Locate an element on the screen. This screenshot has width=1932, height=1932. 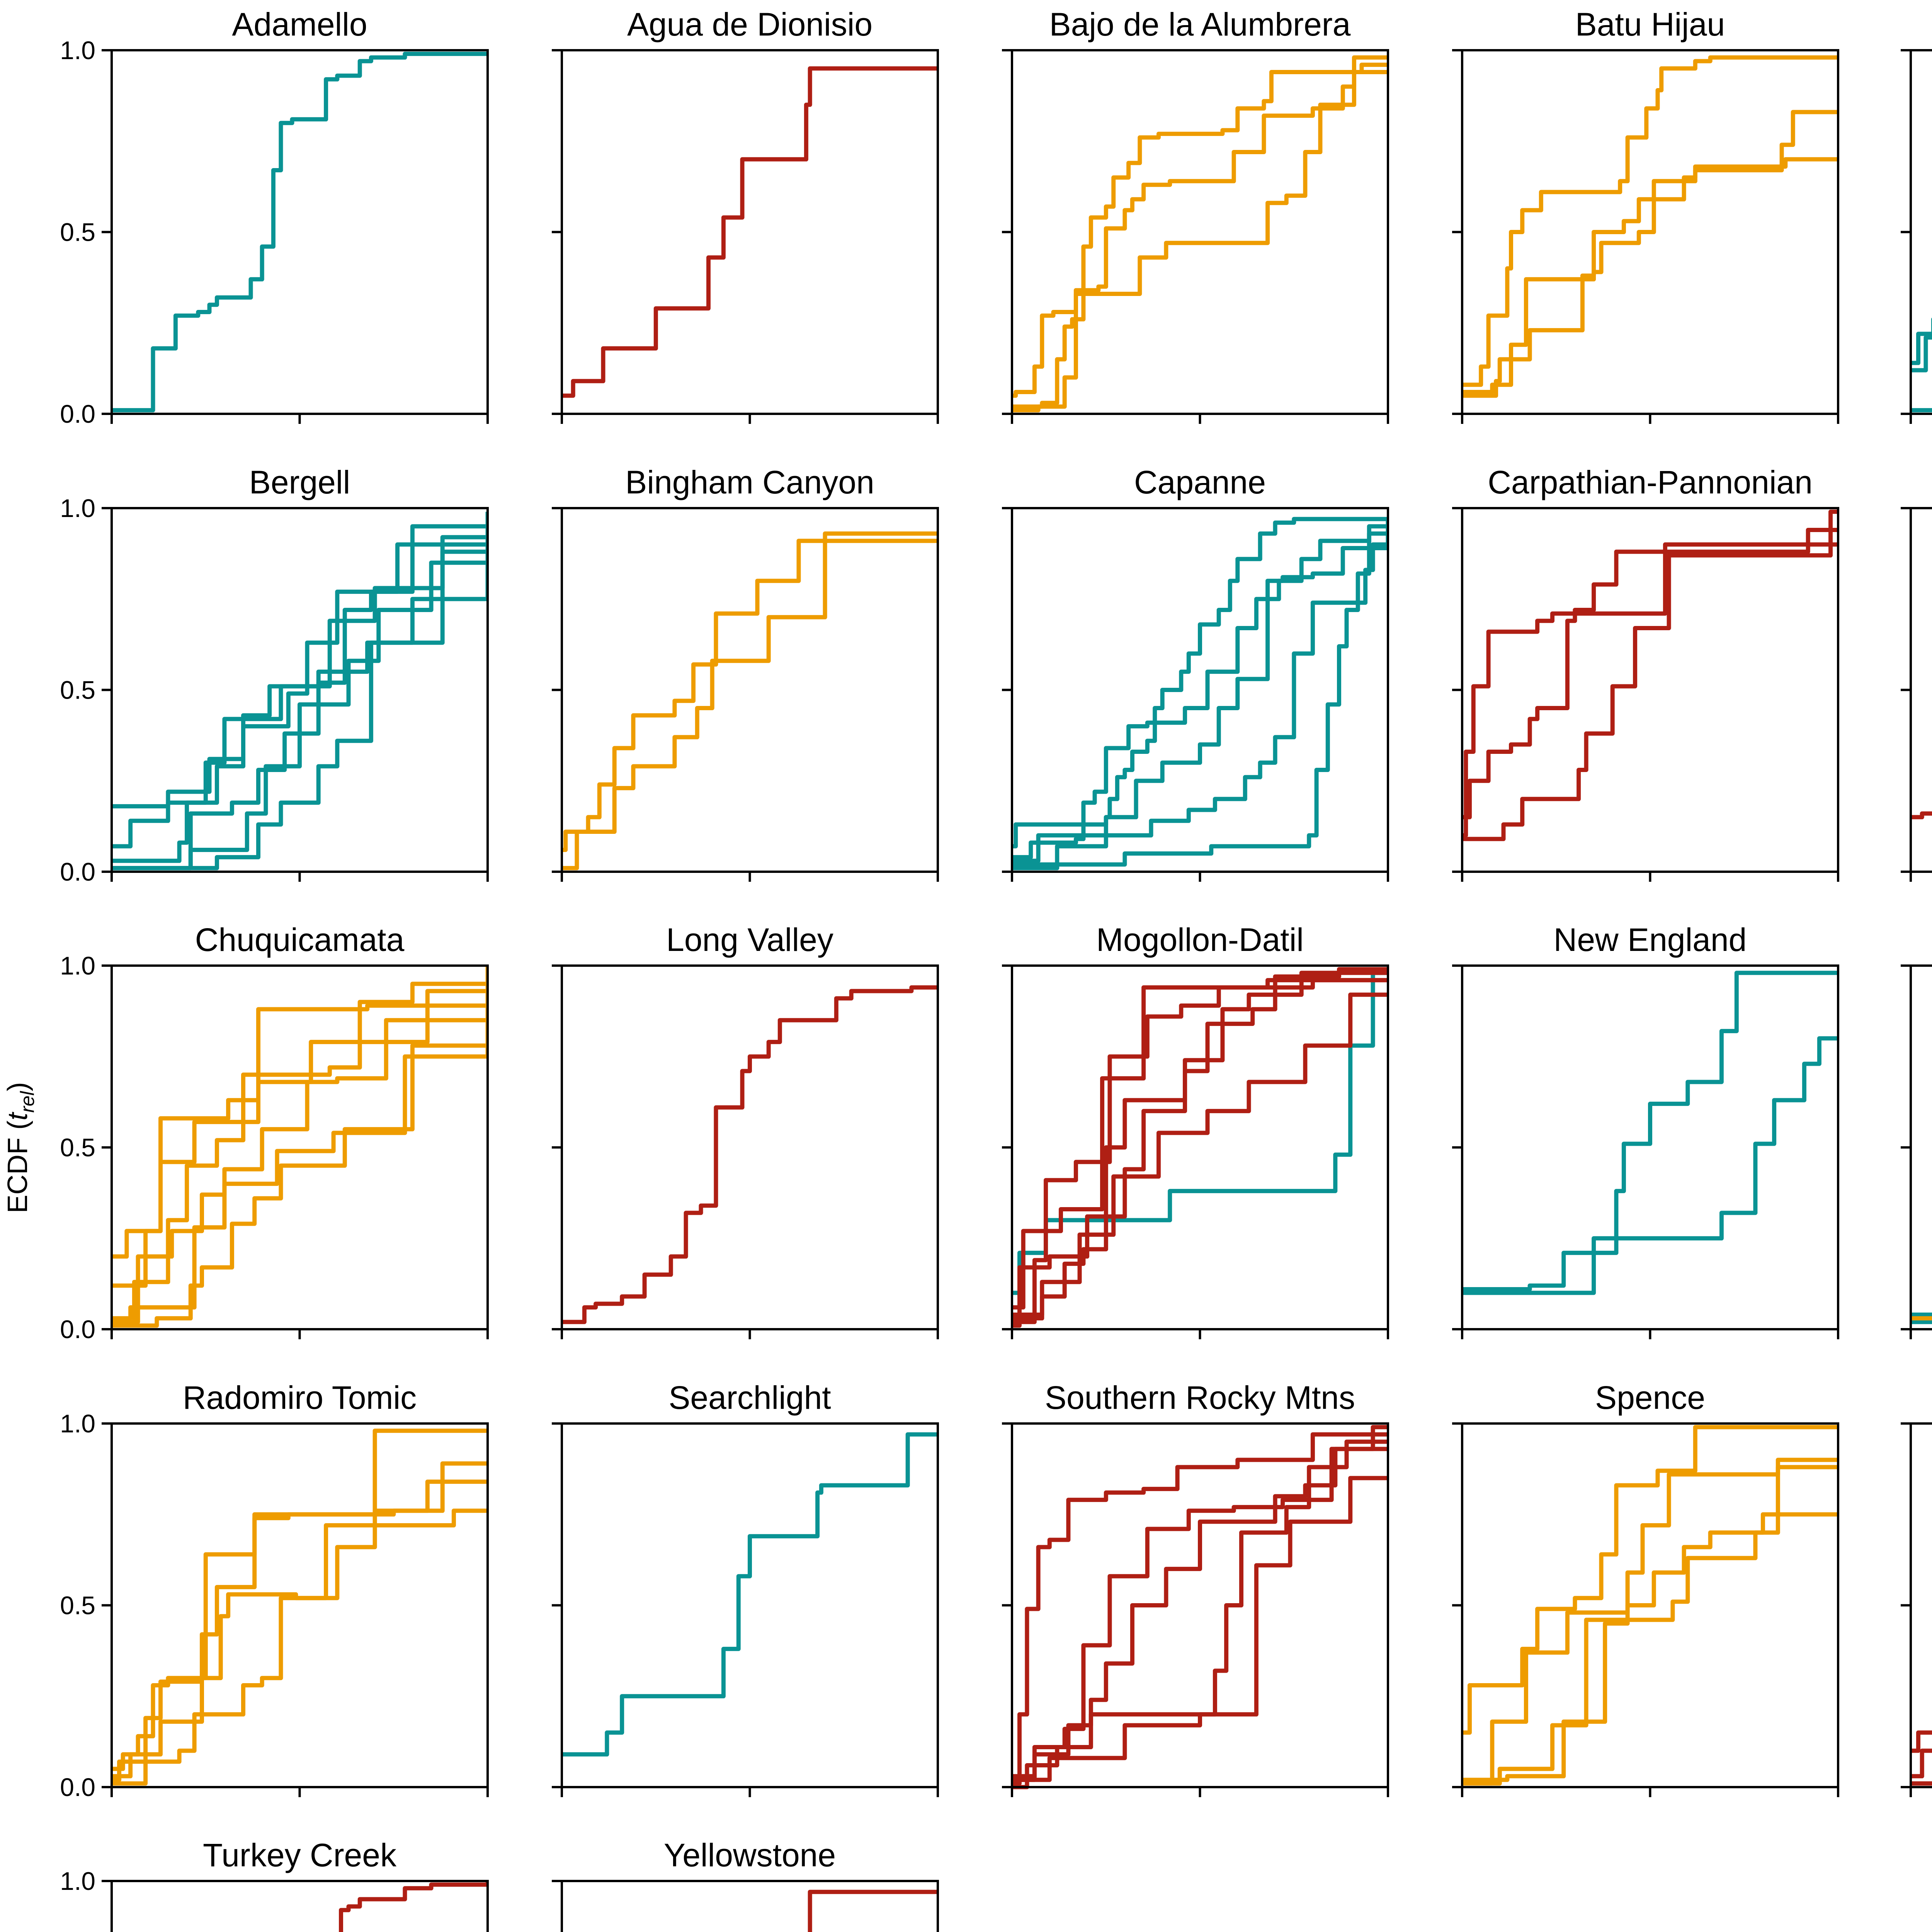
panel-title: Mogollon-Datil is located at coordinates (1200, 940).